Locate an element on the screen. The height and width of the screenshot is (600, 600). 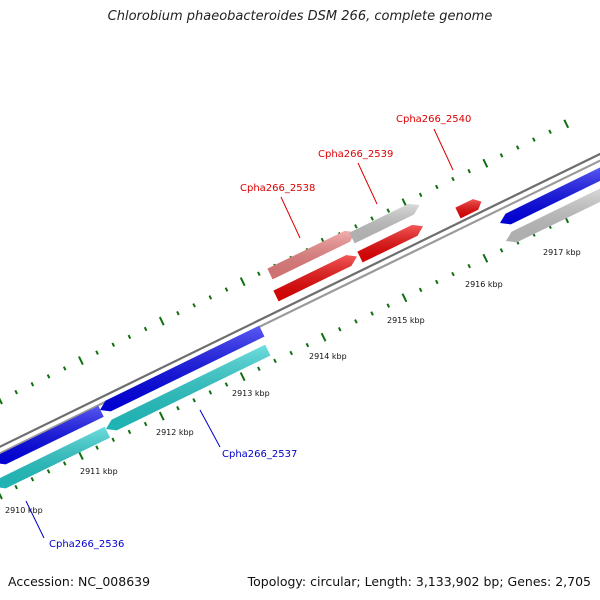
scale-tick-label: 2913 kbp is located at coordinates (251, 393).